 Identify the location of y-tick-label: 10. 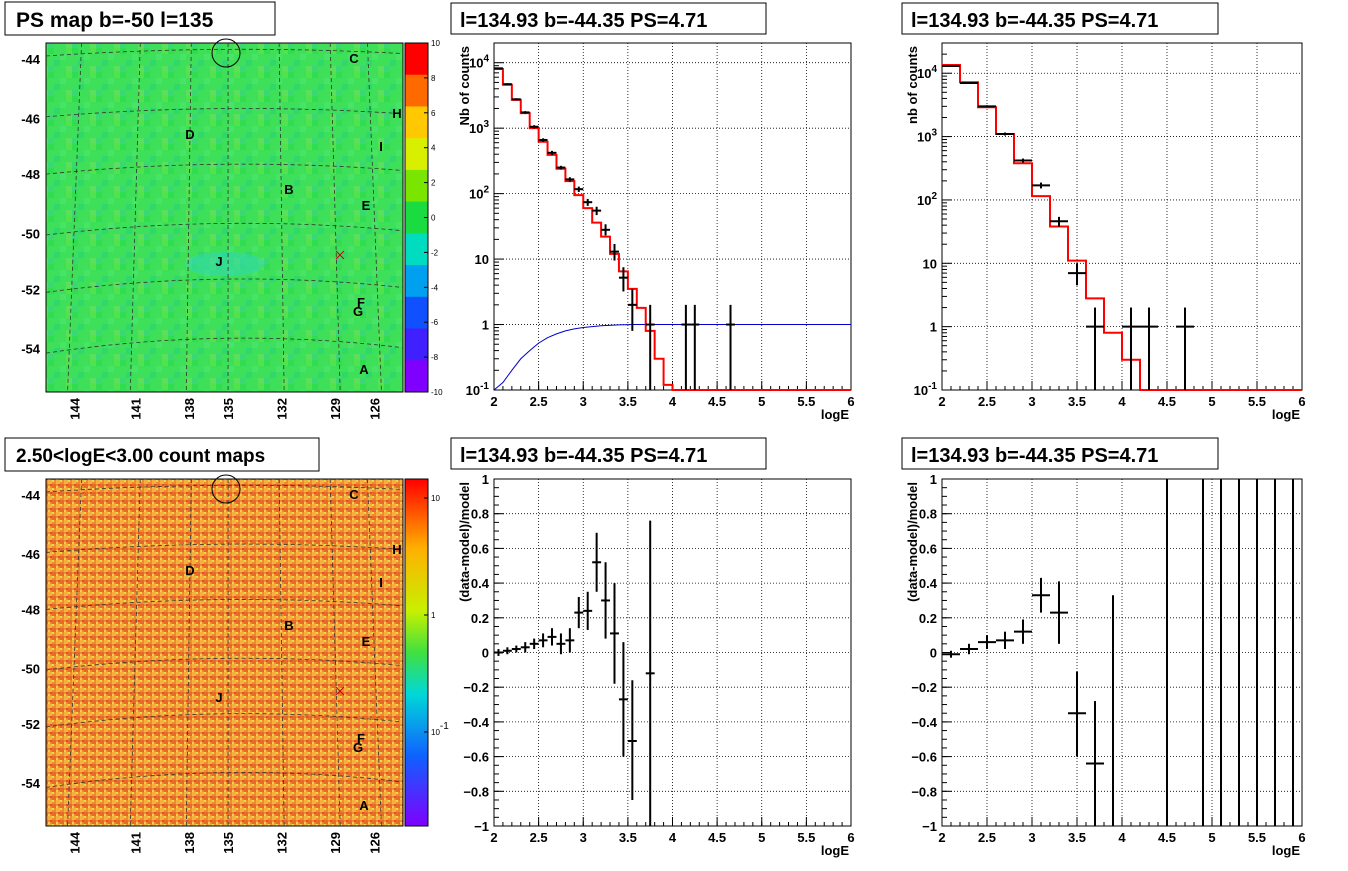
(482, 259).